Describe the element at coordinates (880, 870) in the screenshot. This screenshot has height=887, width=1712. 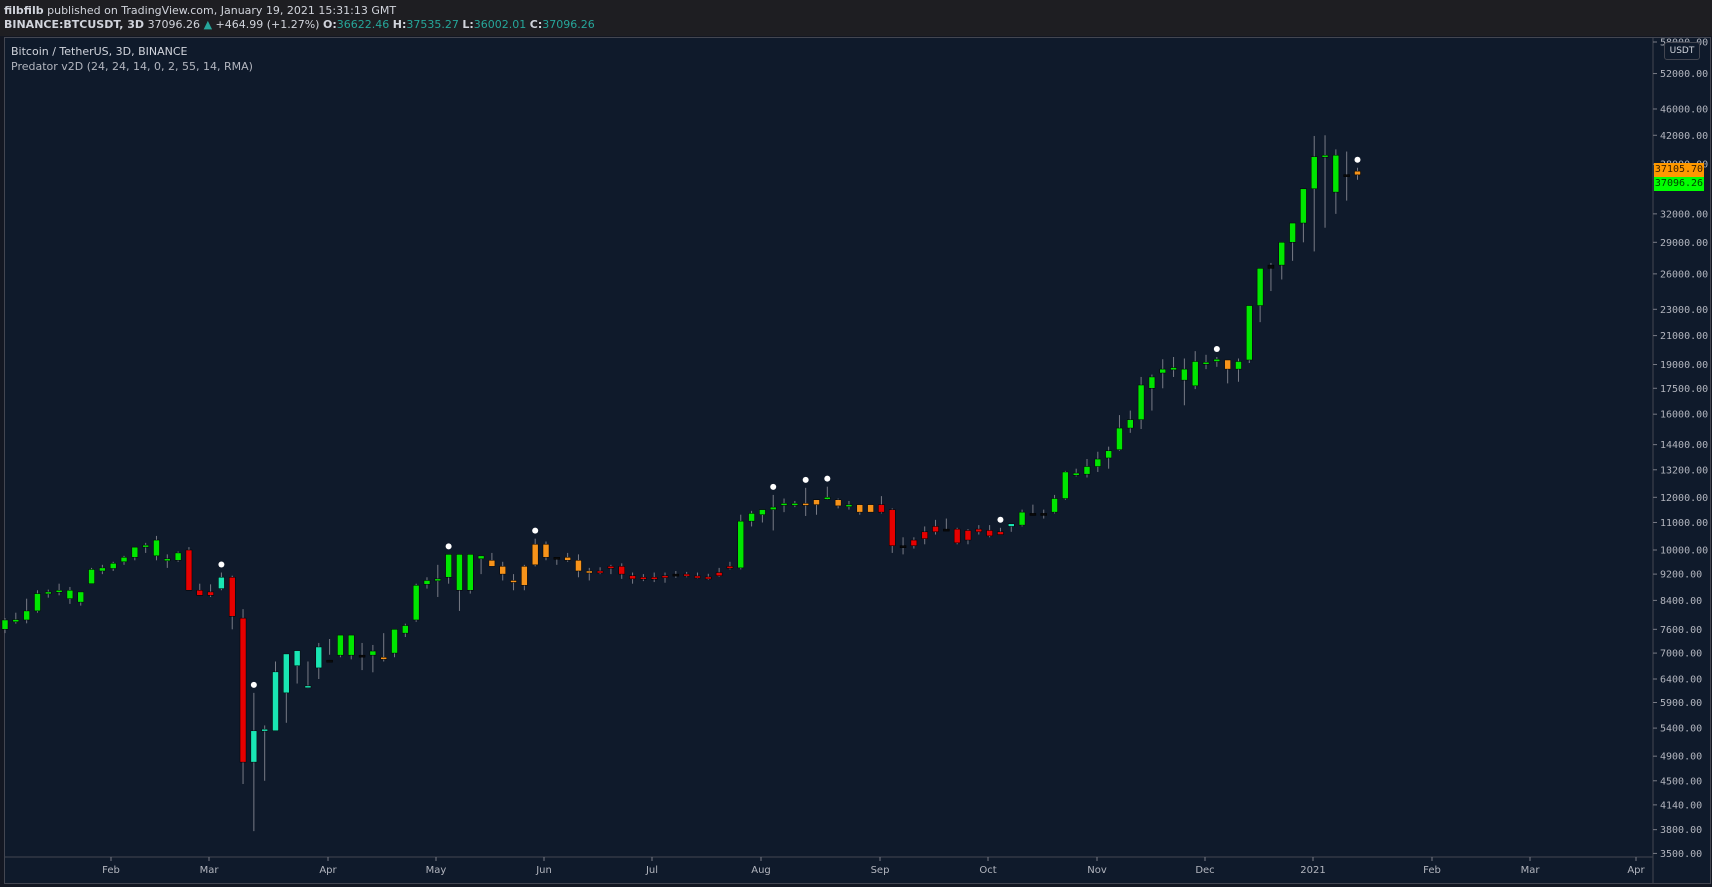
I see `time-tick-label: Sep` at that location.